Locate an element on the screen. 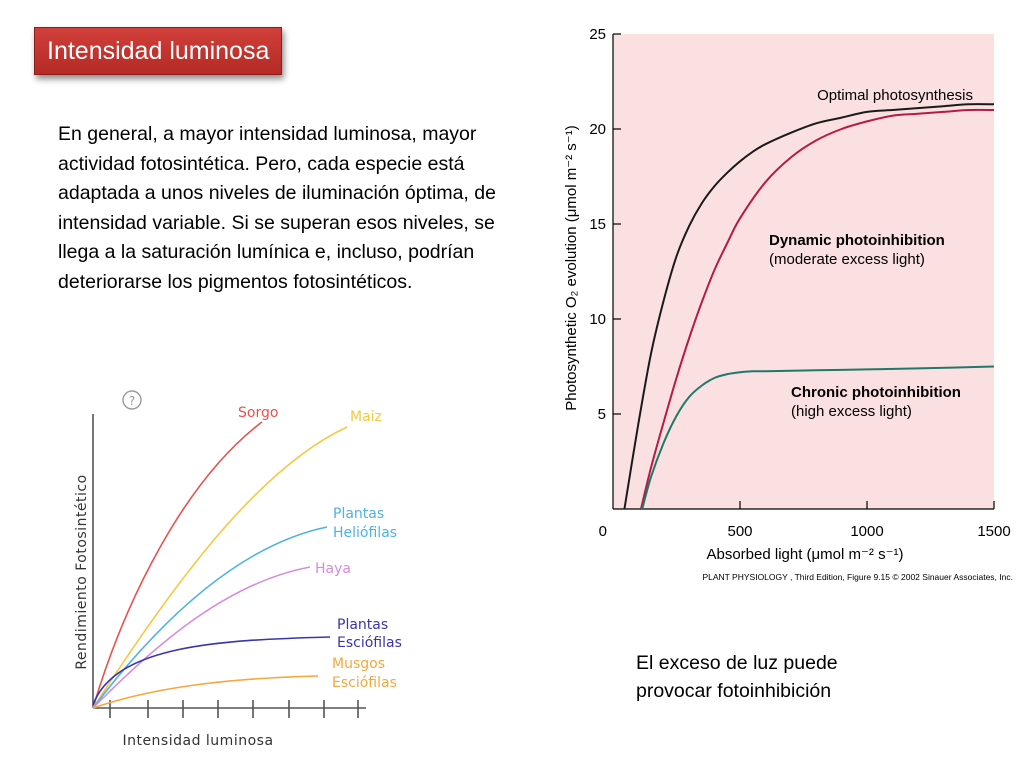 This screenshot has height=768, width=1024. y-tick-label: 25 is located at coordinates (597, 34).